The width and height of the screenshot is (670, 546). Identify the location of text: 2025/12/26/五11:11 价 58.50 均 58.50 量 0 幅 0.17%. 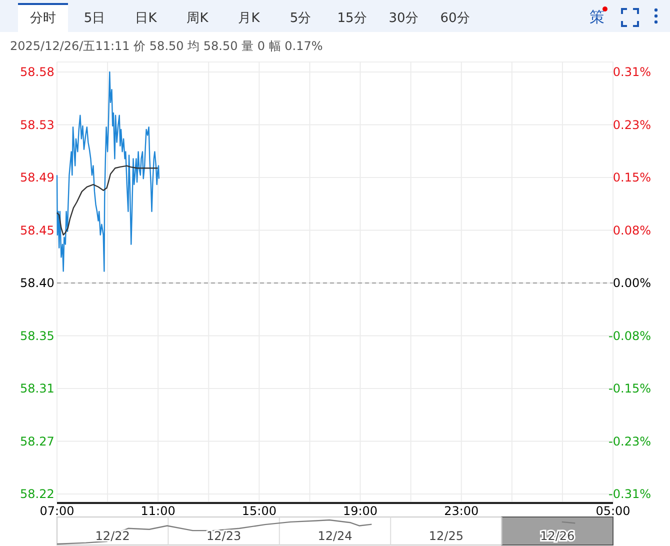
(166, 46).